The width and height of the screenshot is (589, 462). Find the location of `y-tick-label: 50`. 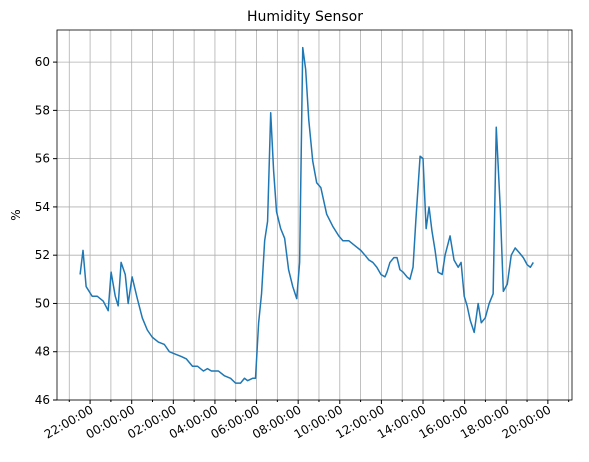

y-tick-label: 50 is located at coordinates (42, 303).